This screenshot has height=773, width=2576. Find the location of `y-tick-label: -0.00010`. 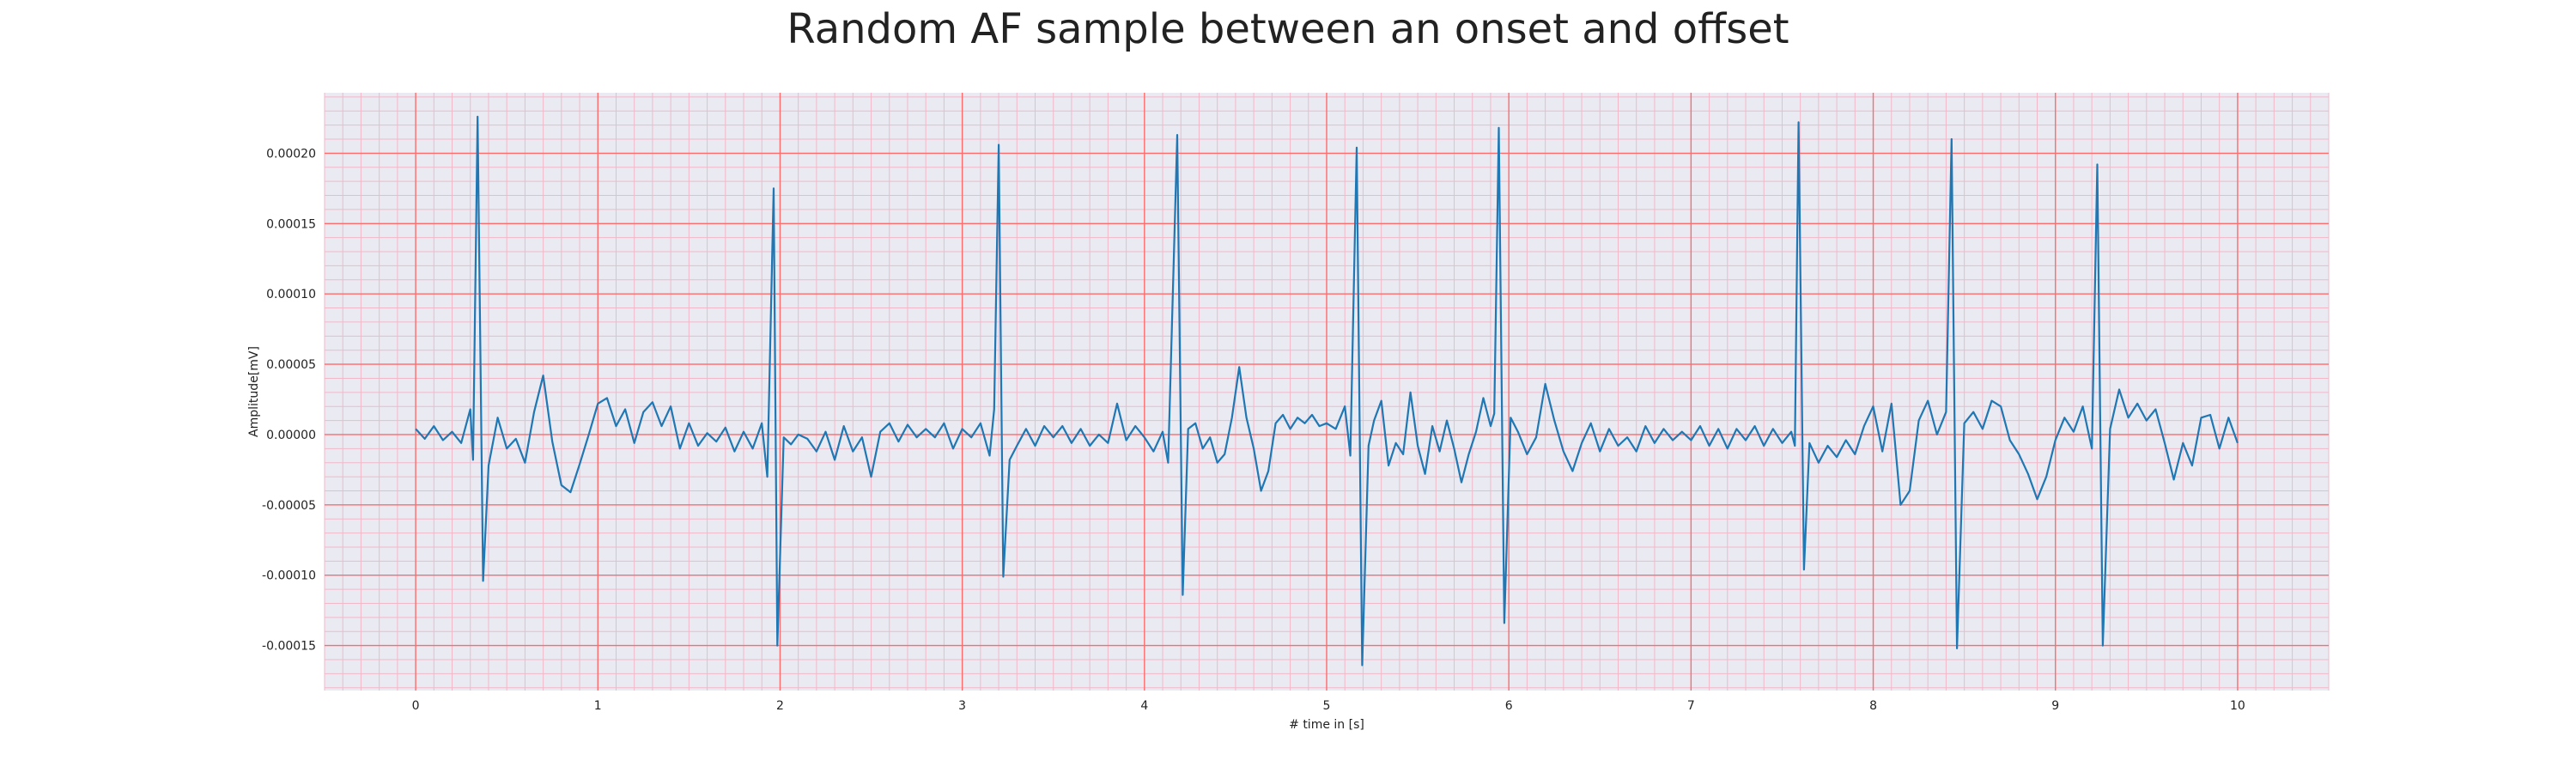

y-tick-label: -0.00010 is located at coordinates (289, 576).